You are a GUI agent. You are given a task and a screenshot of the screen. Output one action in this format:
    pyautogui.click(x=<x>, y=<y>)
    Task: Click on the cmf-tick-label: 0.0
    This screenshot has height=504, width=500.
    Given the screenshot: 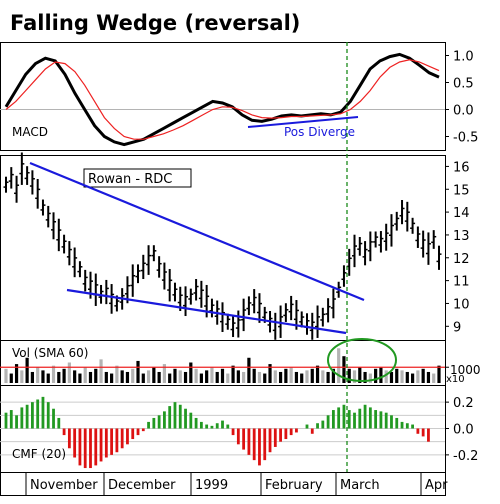 What is the action you would take?
    pyautogui.click(x=463, y=430)
    